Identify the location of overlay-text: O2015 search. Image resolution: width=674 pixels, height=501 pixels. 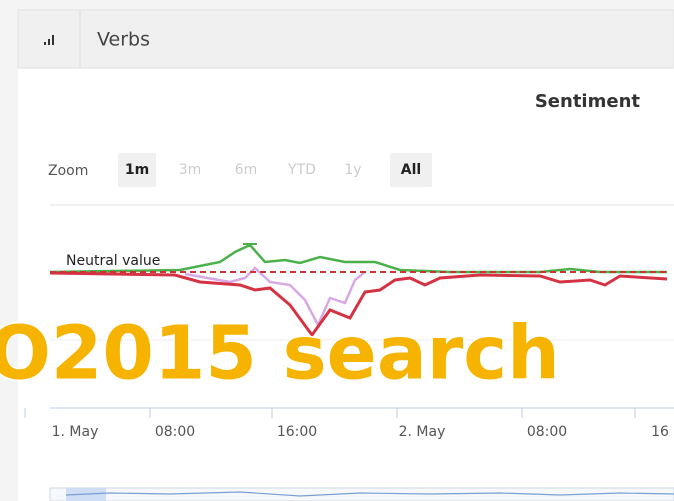
(280, 354).